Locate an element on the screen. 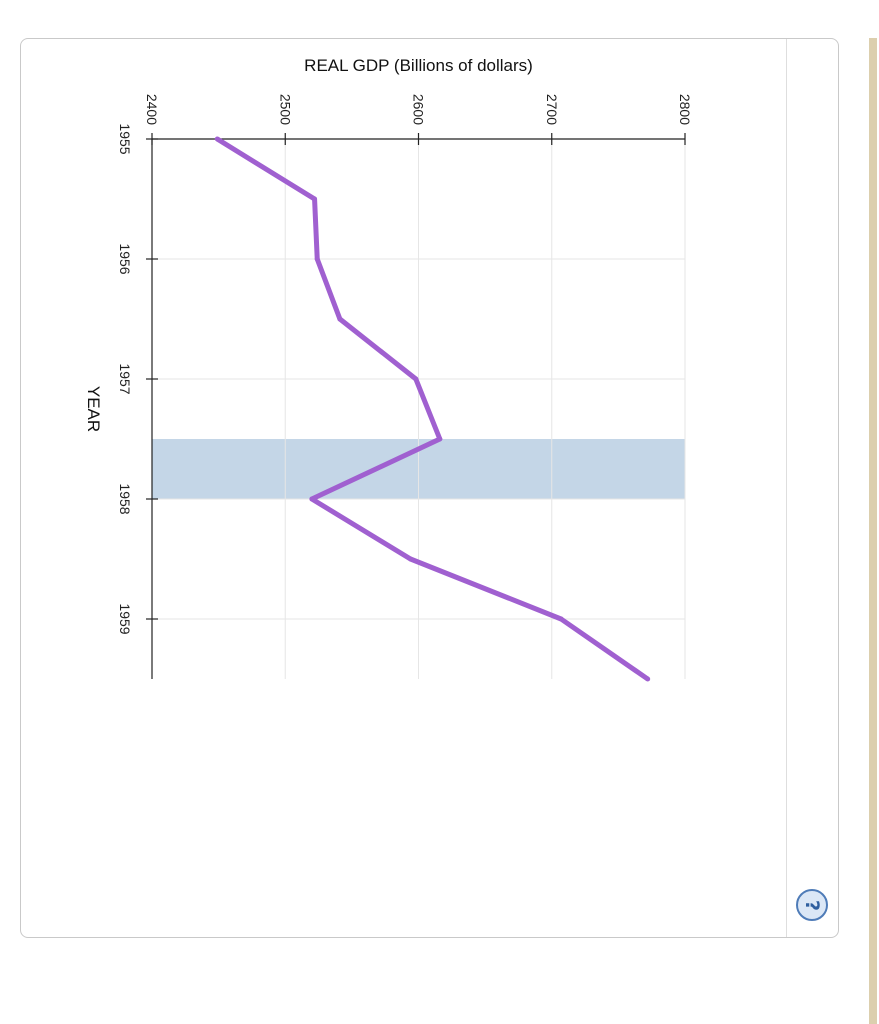 Image resolution: width=879 pixels, height=1024 pixels. year-tick-label: 1959 is located at coordinates (125, 618).